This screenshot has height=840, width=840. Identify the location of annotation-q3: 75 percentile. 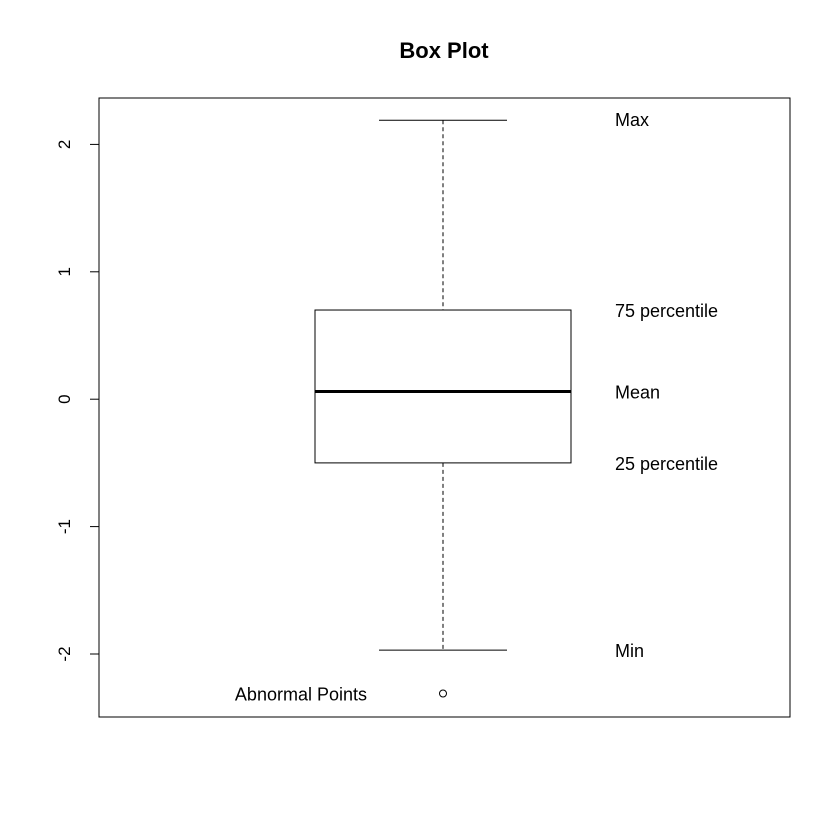
(666, 311).